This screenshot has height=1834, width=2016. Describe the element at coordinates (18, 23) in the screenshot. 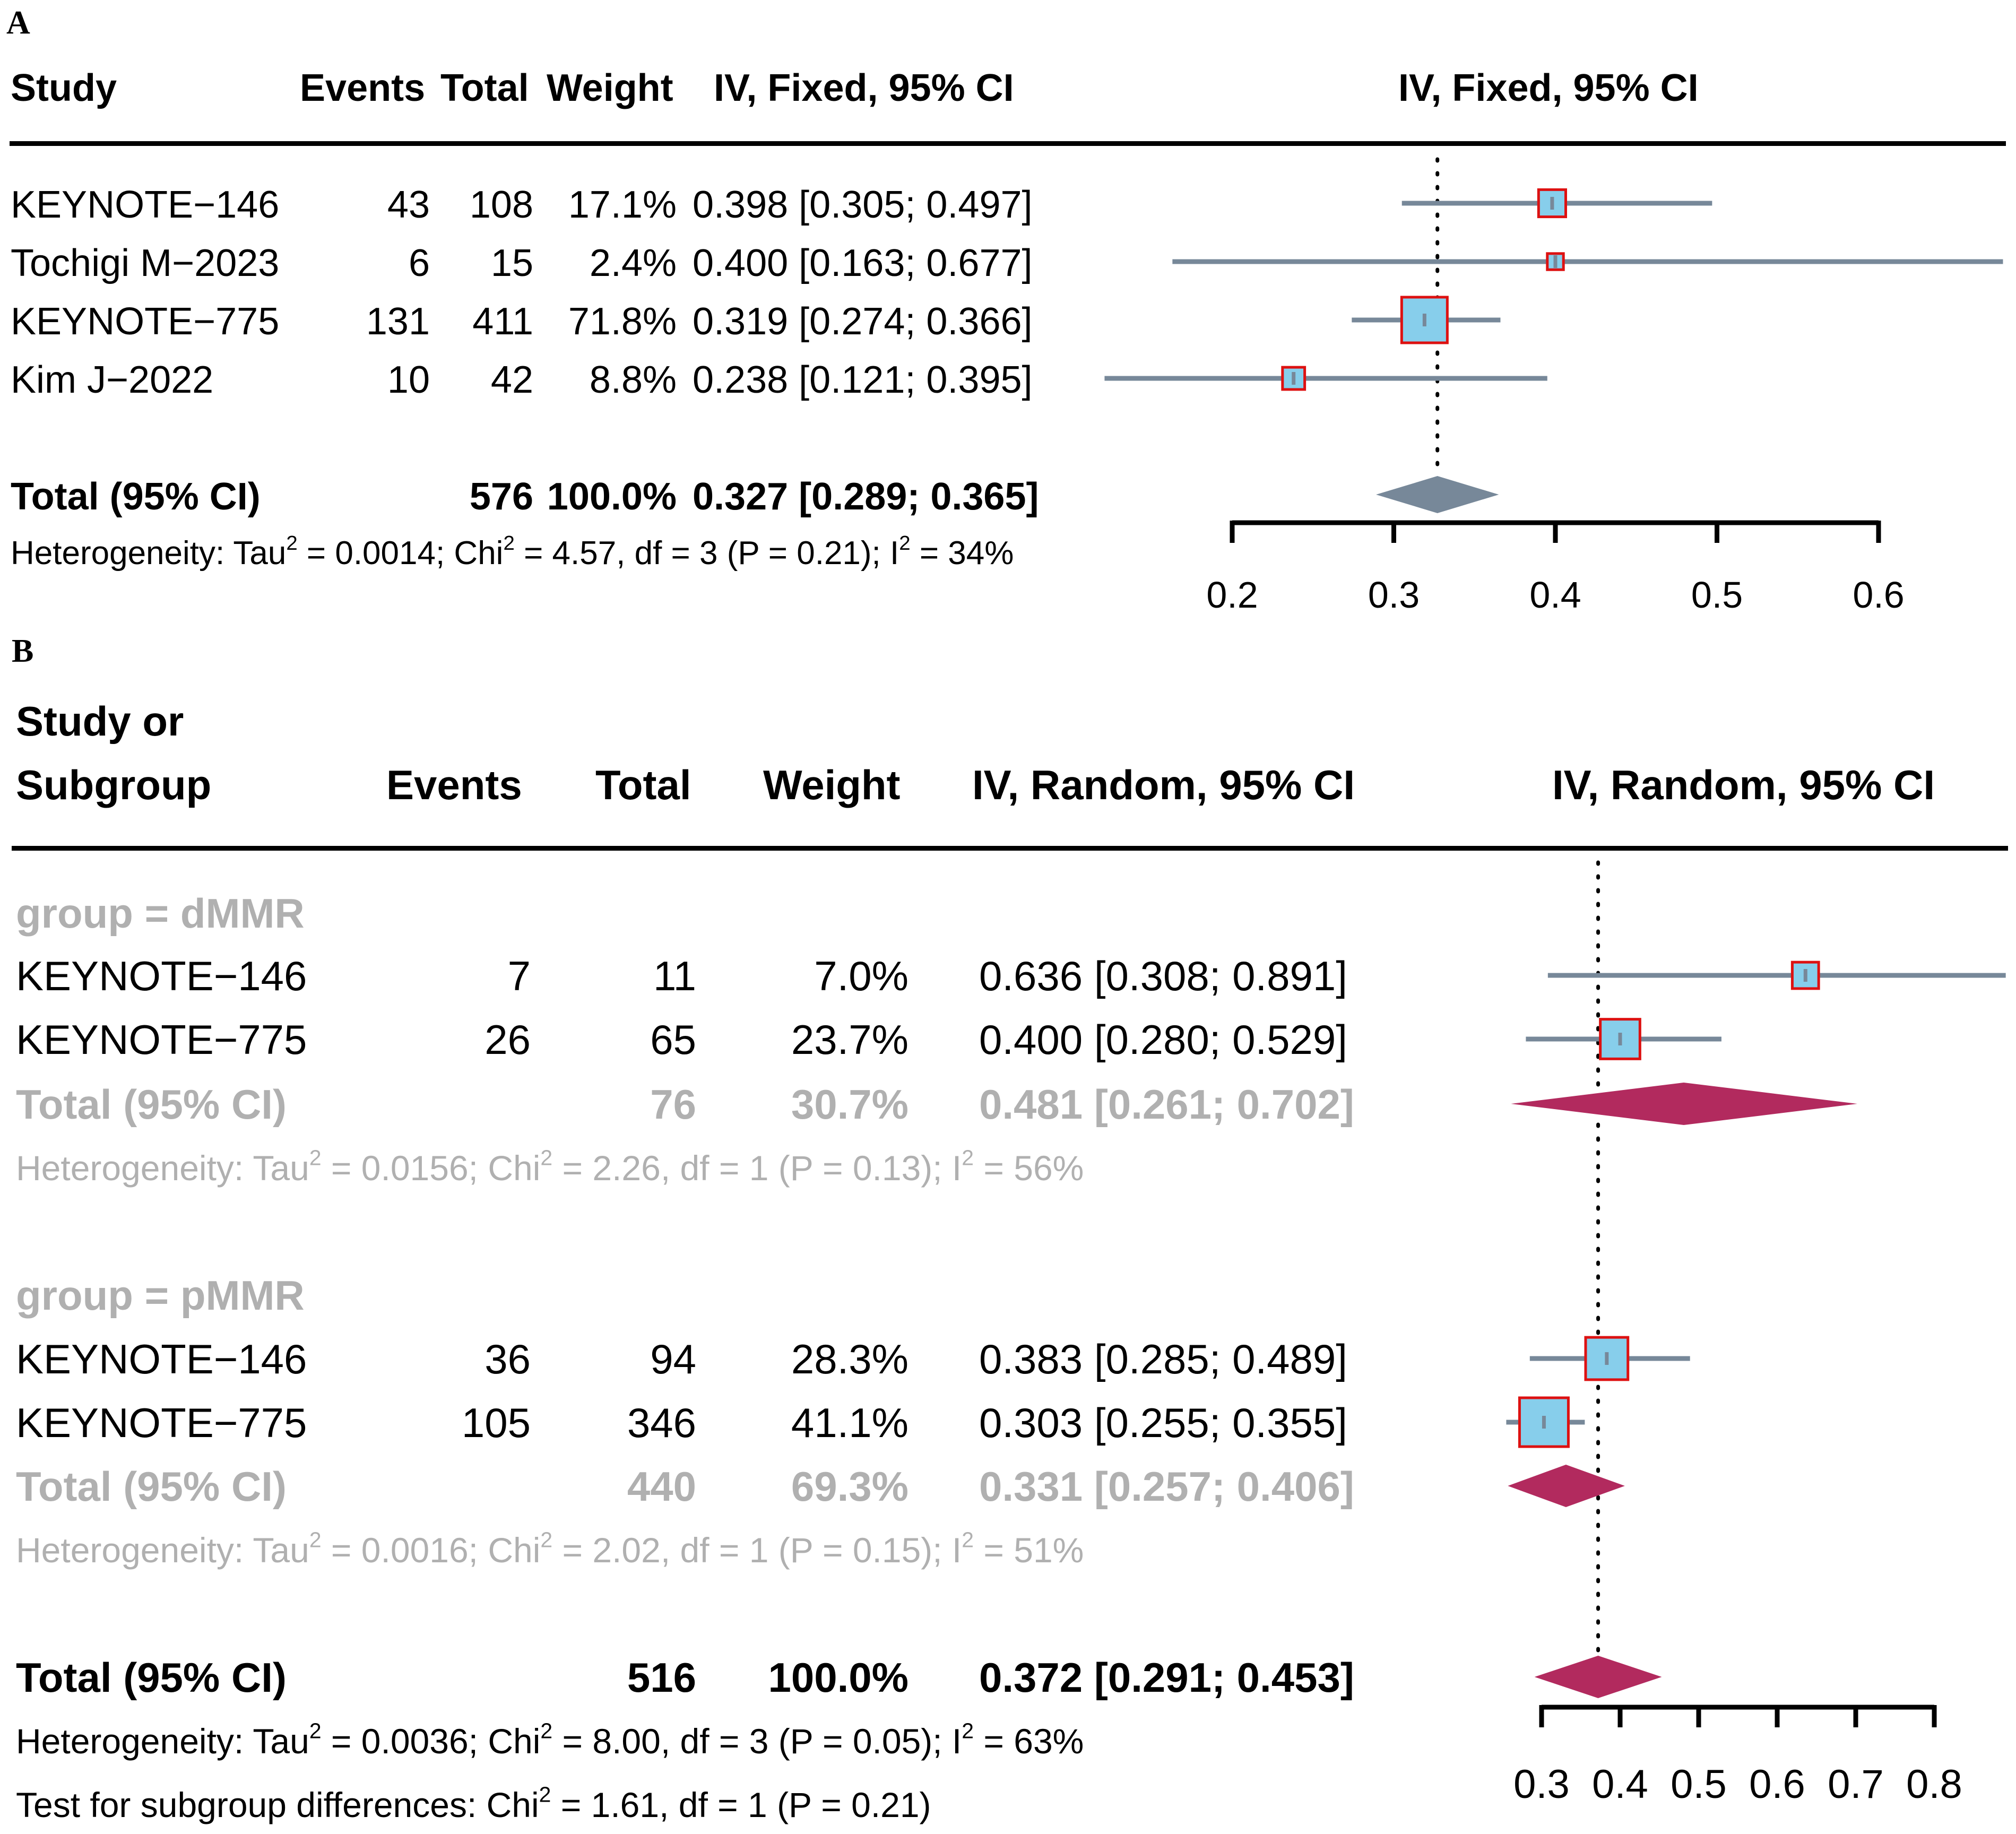

I see `panel-a-label: A` at that location.